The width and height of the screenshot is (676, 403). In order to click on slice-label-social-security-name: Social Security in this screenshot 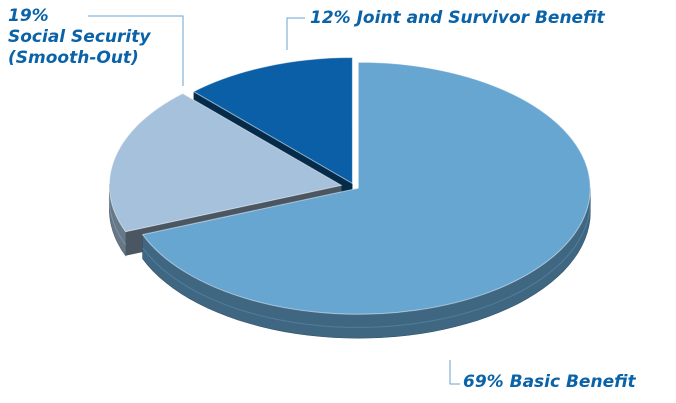, I will do `click(79, 37)`.